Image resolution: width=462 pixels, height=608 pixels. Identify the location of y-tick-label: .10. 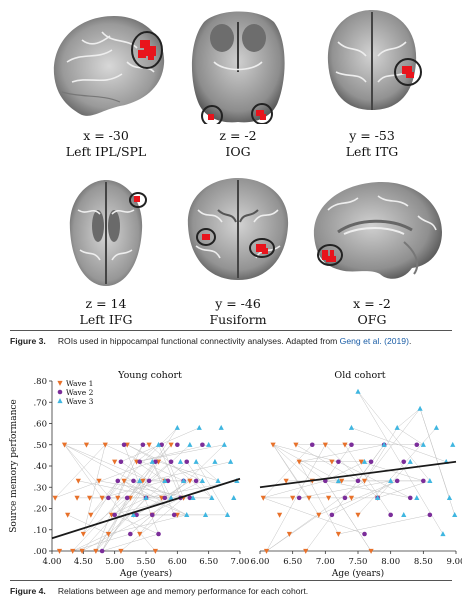
(40, 531).